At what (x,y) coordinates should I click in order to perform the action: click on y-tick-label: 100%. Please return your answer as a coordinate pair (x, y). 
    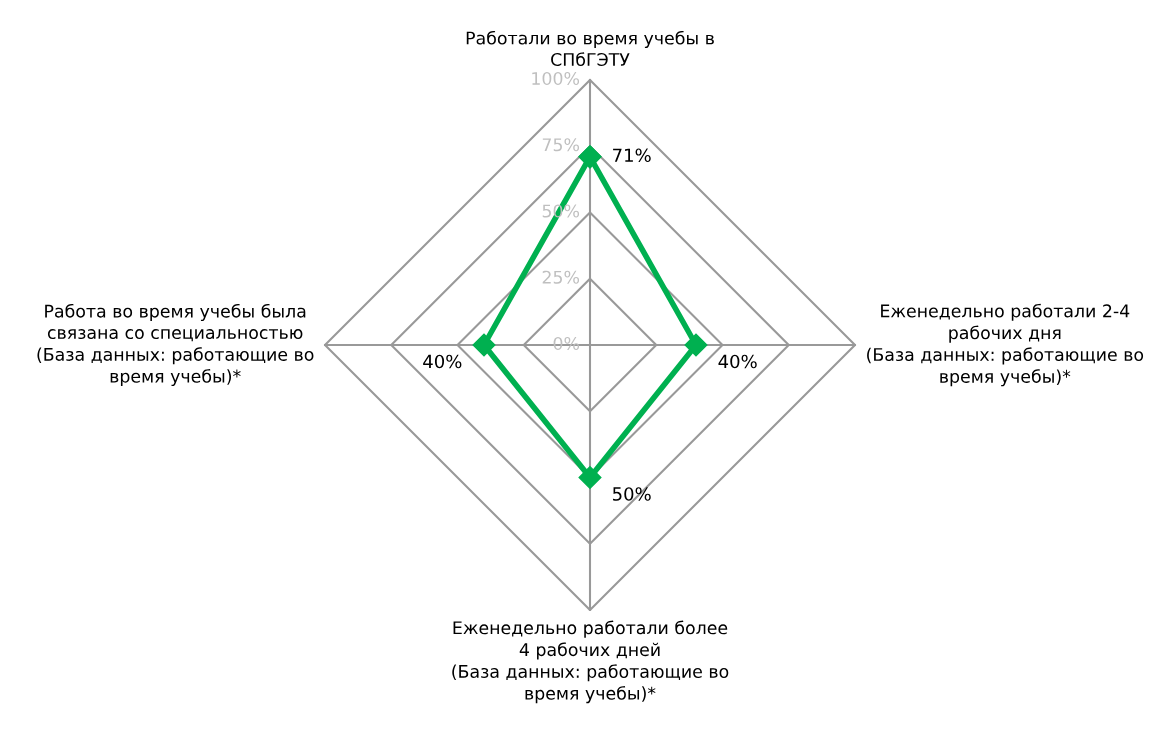
    Looking at the image, I should click on (556, 78).